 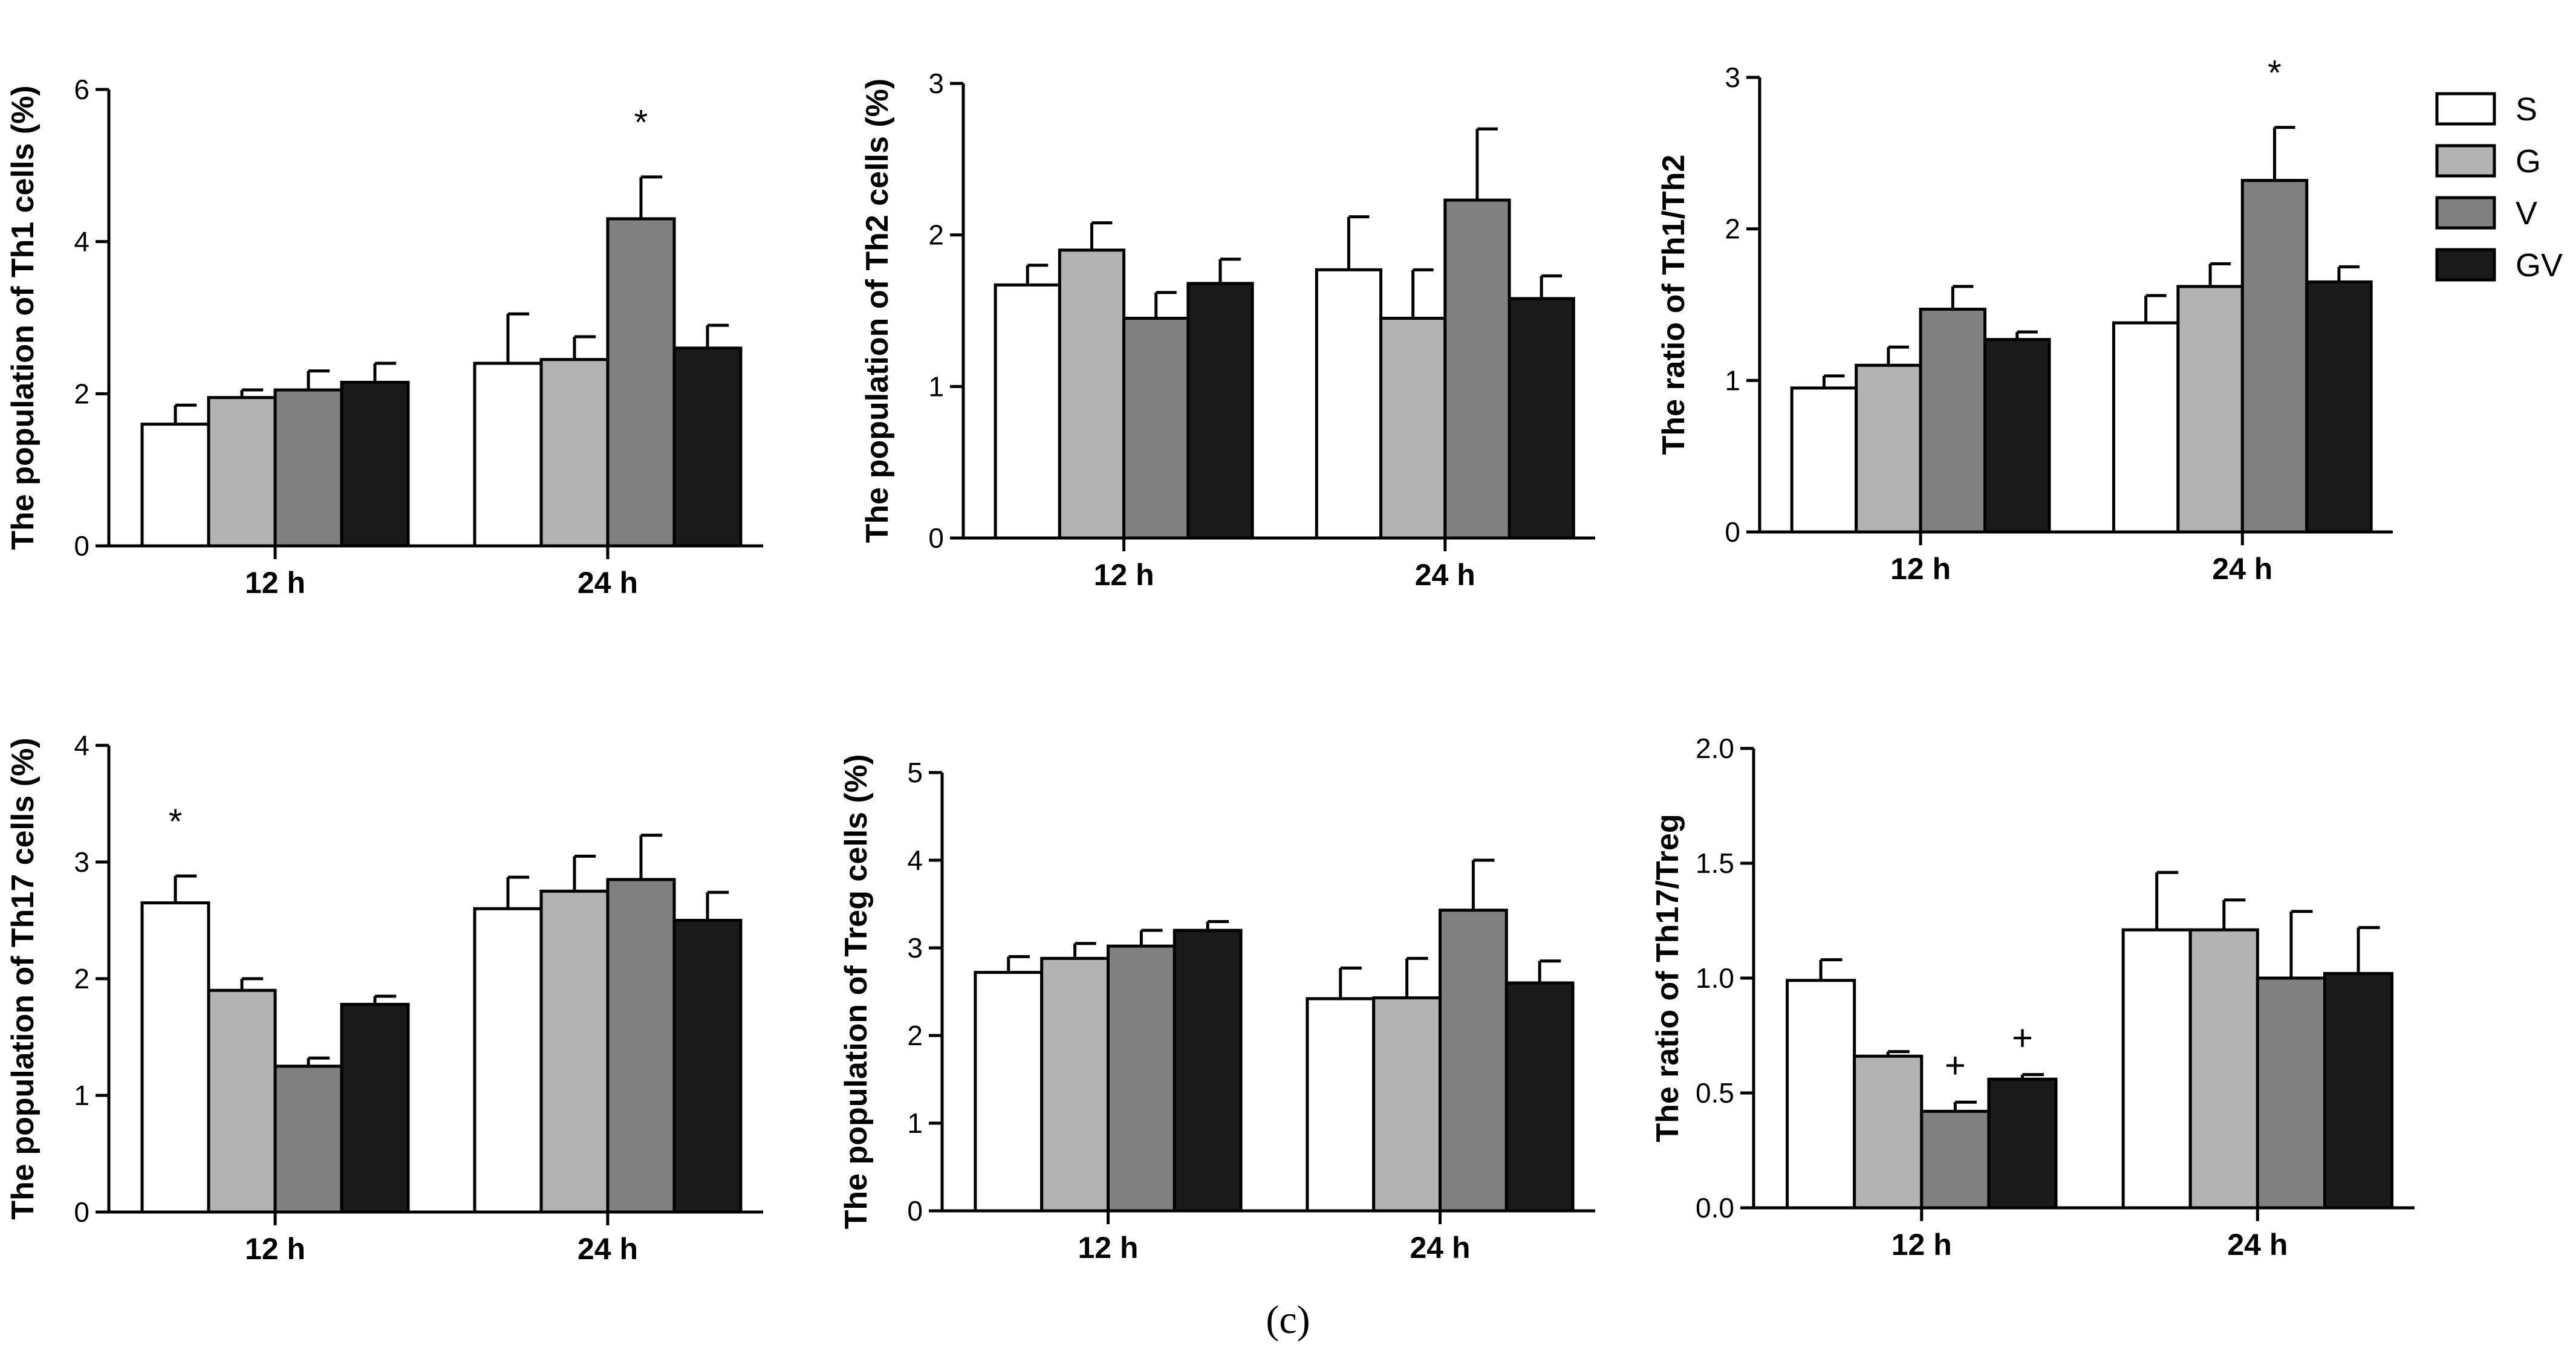 I want to click on y-tick-label: 2.0, so click(x=1715, y=749).